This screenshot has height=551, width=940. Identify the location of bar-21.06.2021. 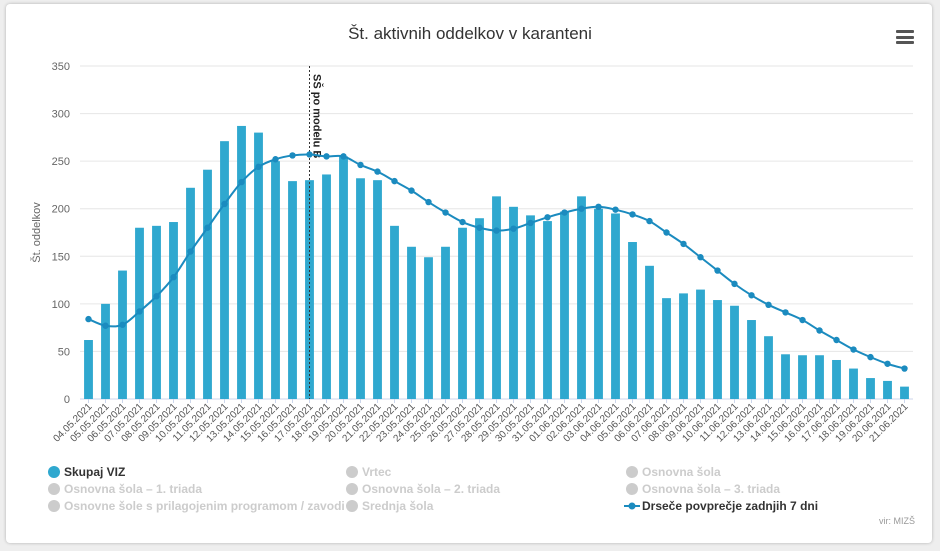
(904, 392).